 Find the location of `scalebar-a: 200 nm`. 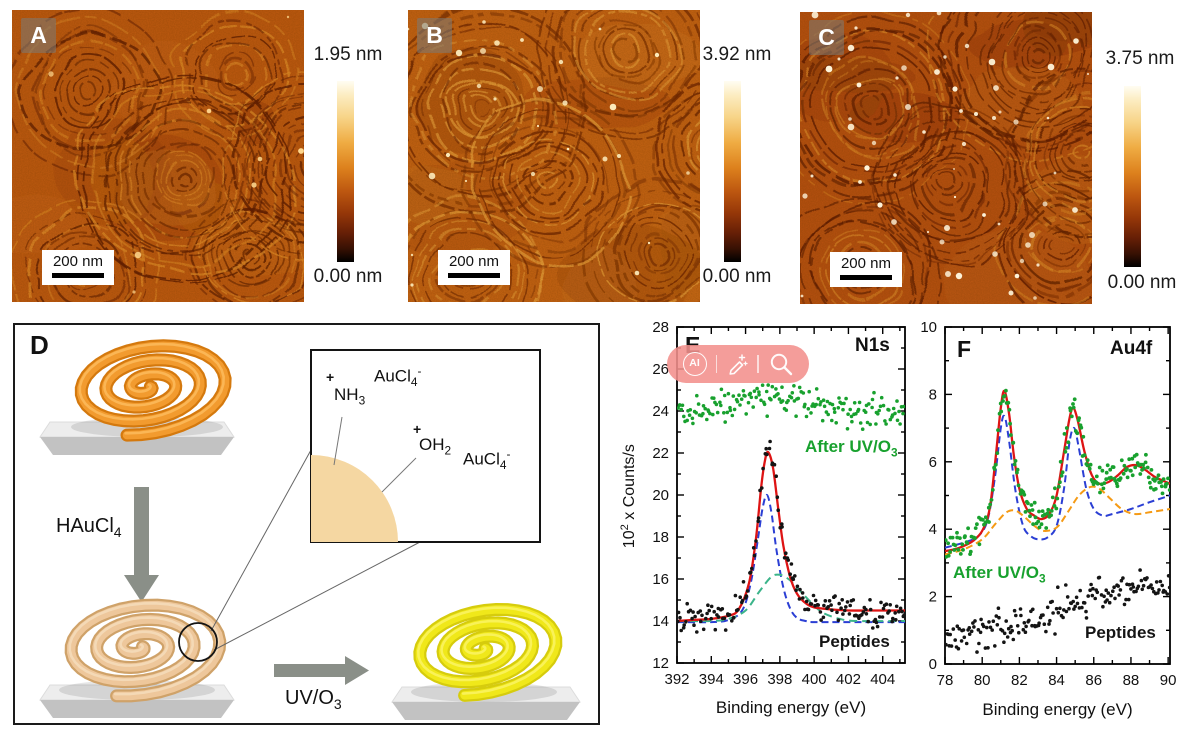

scalebar-a: 200 nm is located at coordinates (78, 267).